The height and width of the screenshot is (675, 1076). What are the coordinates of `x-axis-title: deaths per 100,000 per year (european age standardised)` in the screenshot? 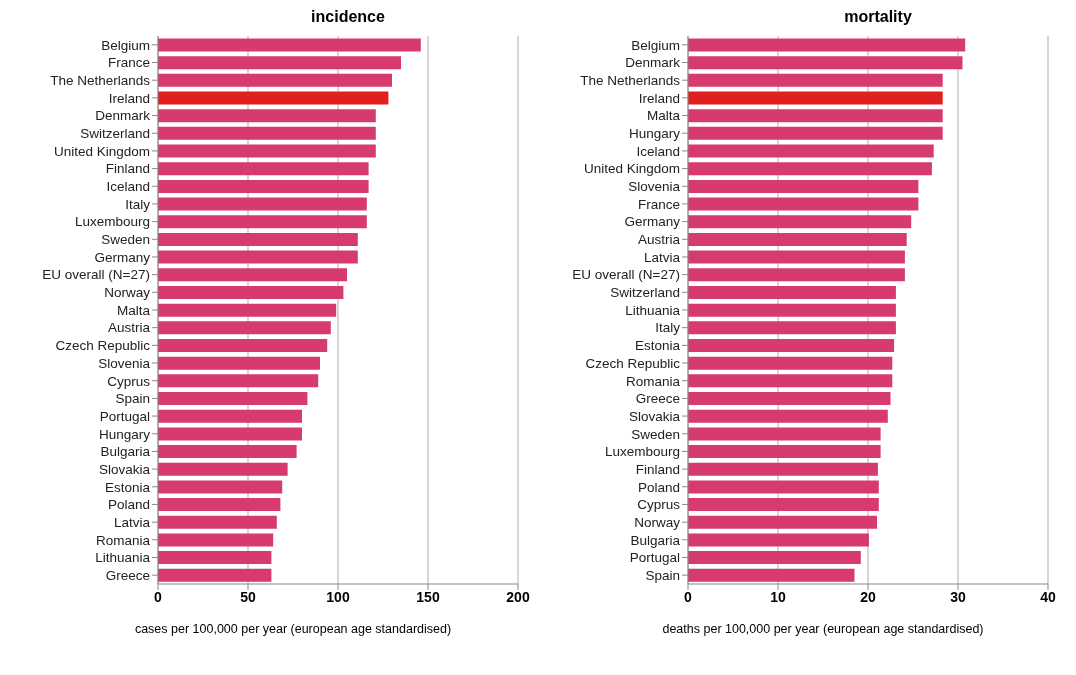 It's located at (823, 629).